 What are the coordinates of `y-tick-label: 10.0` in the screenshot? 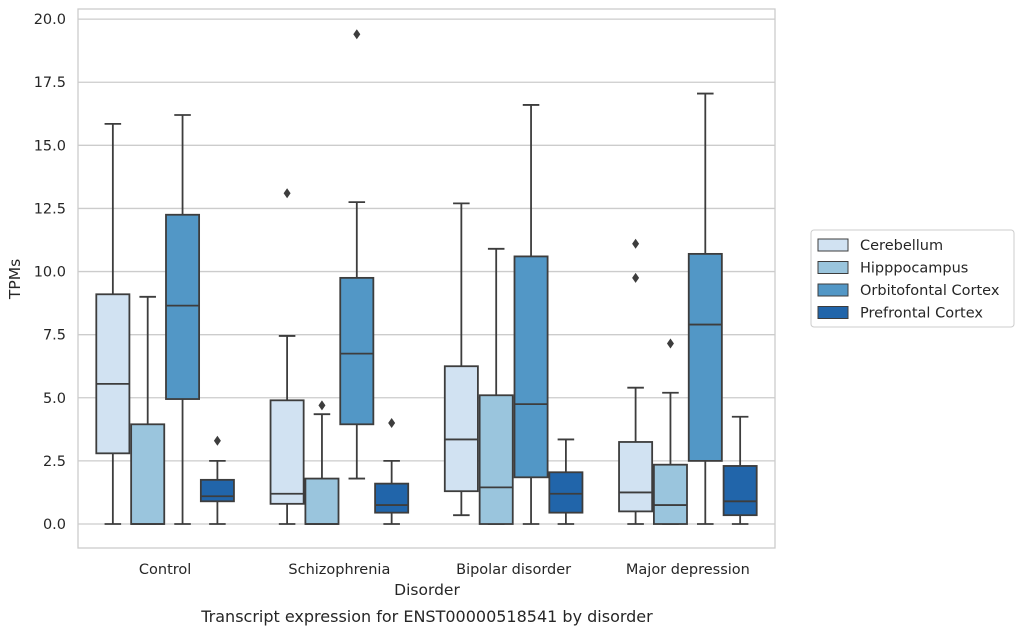 It's located at (50, 273).